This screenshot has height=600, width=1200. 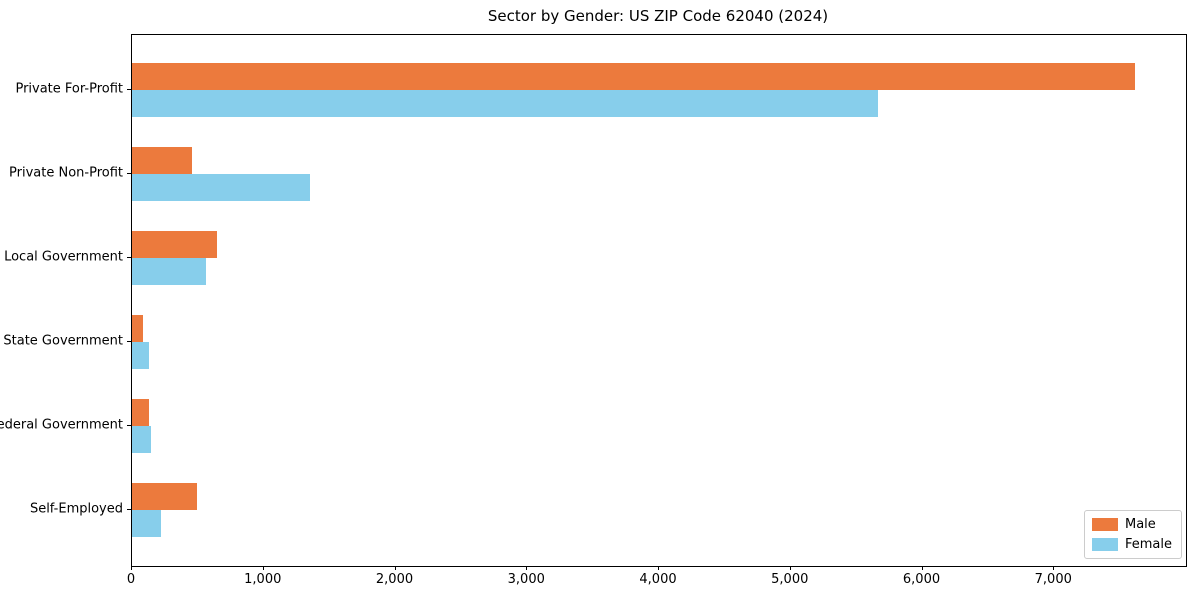 What do you see at coordinates (76, 508) in the screenshot?
I see `y-axis-label: Self-Employed` at bounding box center [76, 508].